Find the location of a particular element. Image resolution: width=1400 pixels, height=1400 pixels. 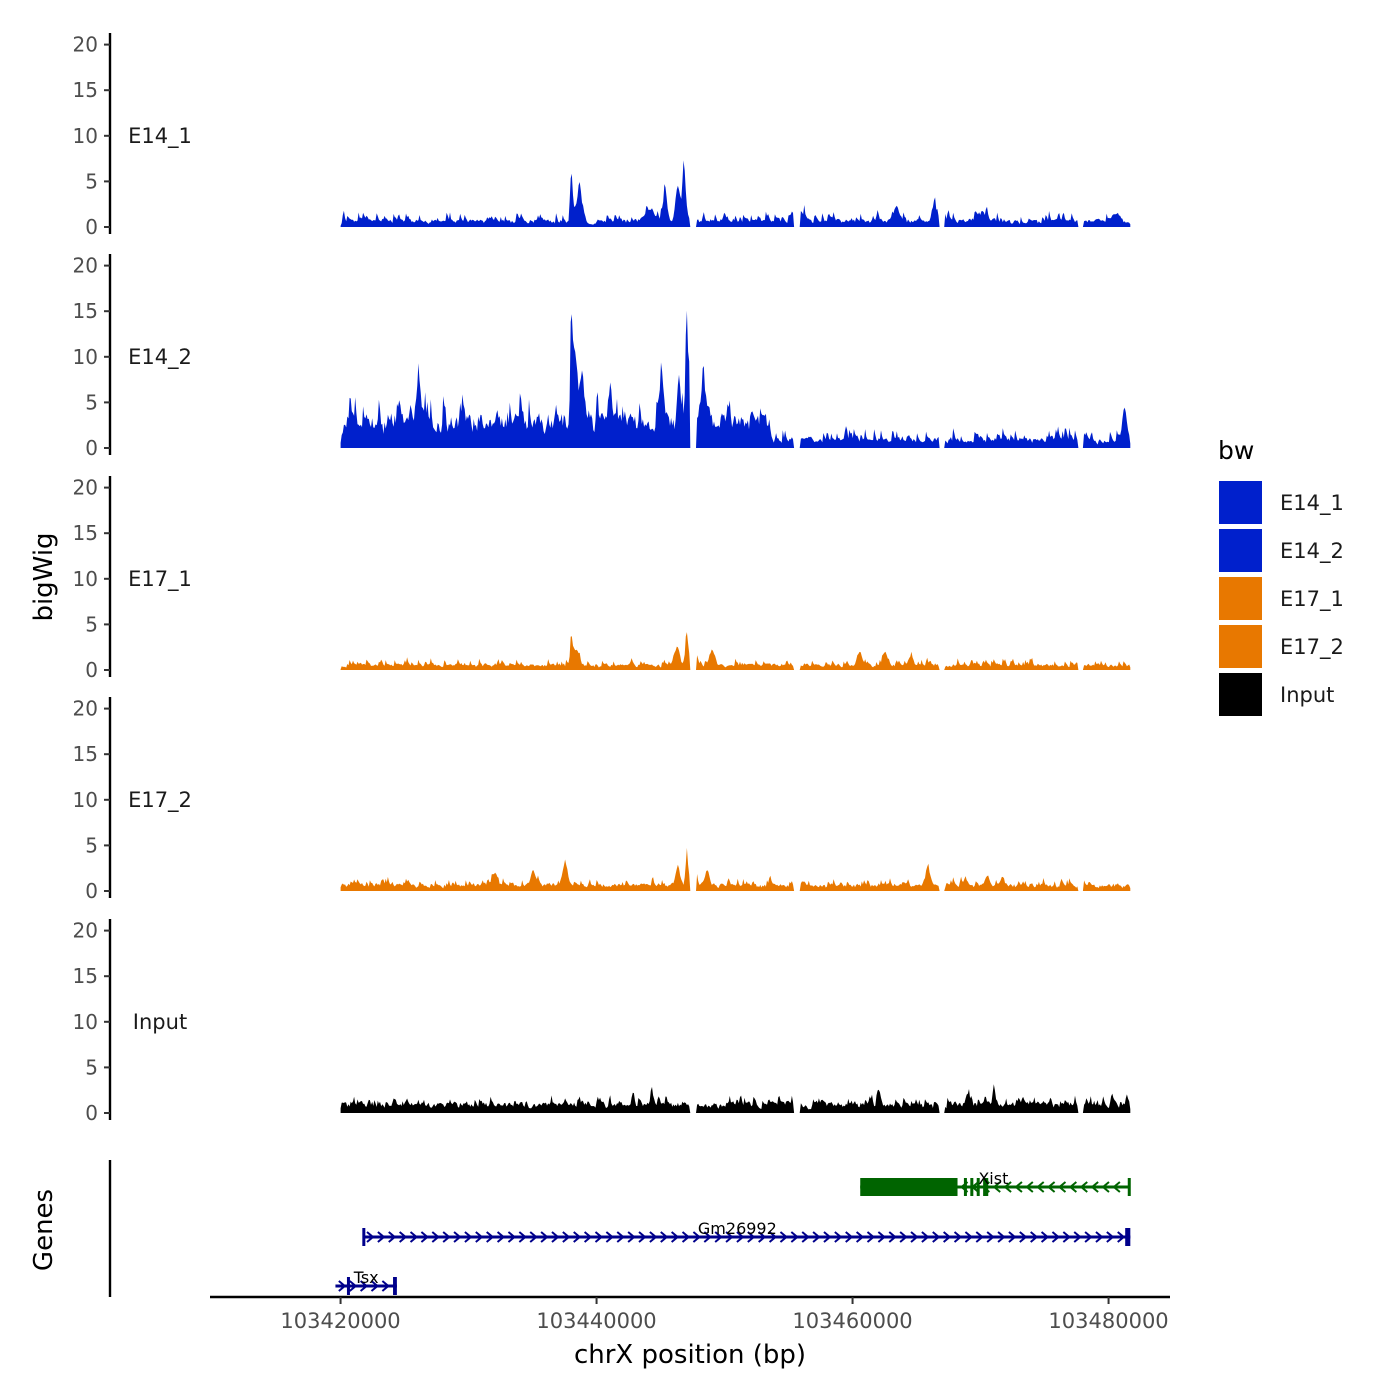

gene-label-gm26992: Gm26992 is located at coordinates (737, 1228).